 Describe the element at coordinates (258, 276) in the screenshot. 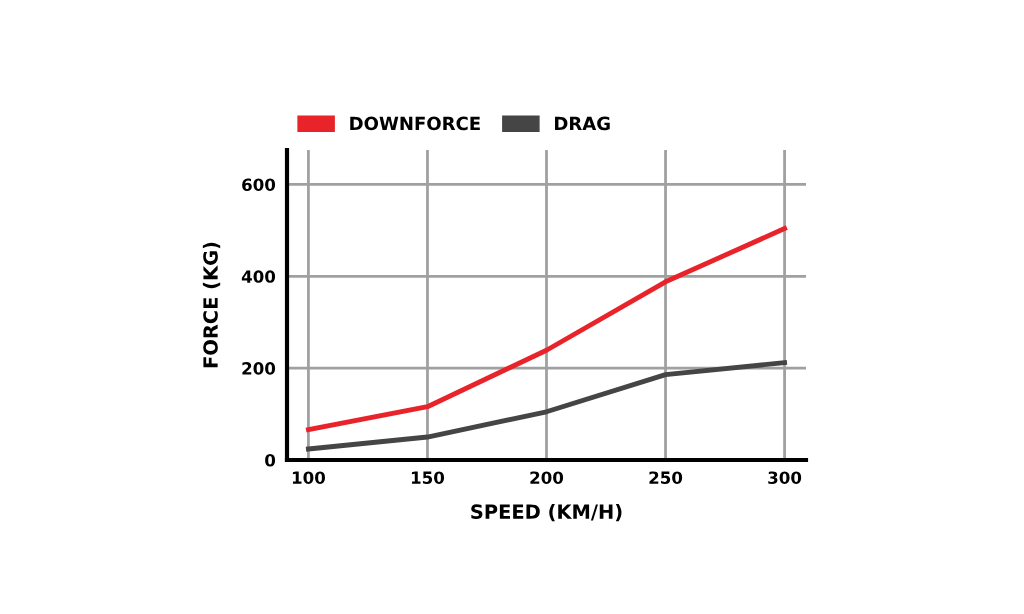

I see `y-tick-label: 400` at that location.